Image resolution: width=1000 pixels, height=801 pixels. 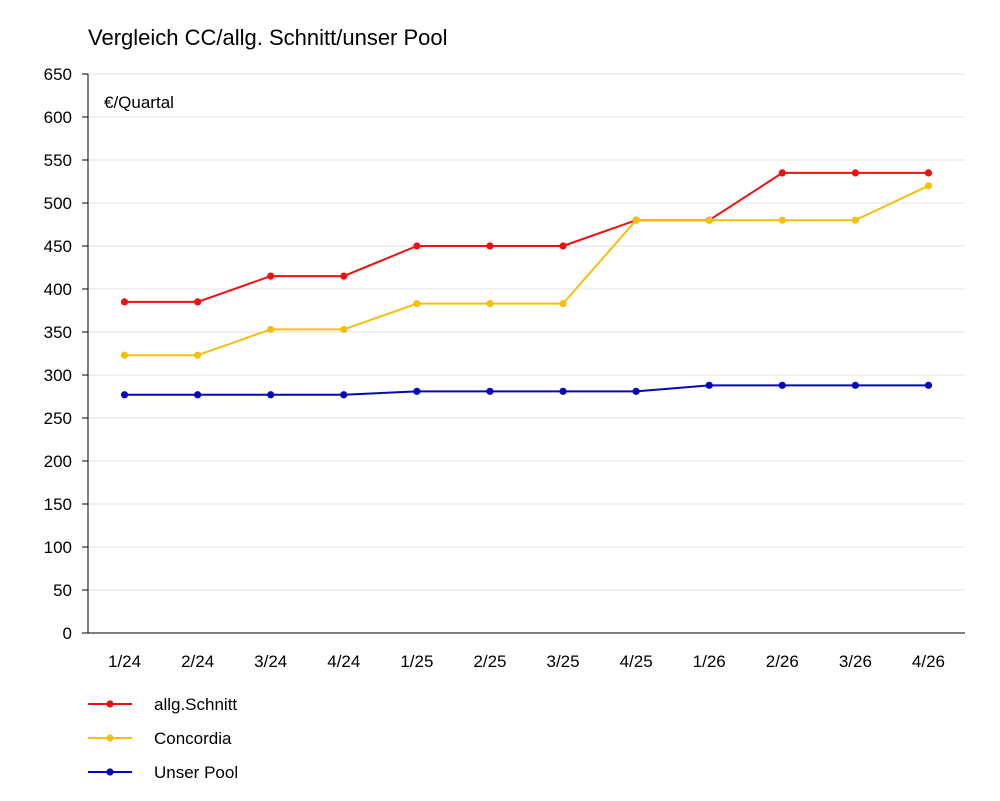 I want to click on series-allg-schnitt, so click(x=526, y=237).